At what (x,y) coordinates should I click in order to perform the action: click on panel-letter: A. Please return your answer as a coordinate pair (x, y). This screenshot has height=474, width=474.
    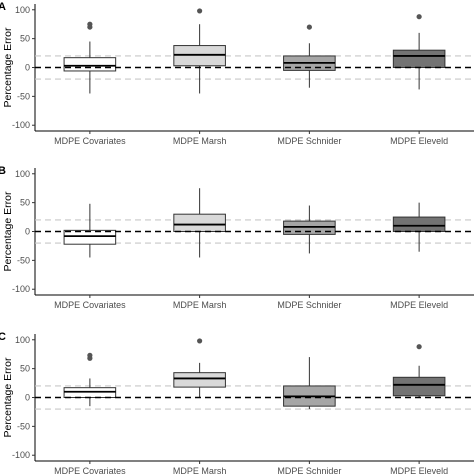
    Looking at the image, I should click on (3, 7).